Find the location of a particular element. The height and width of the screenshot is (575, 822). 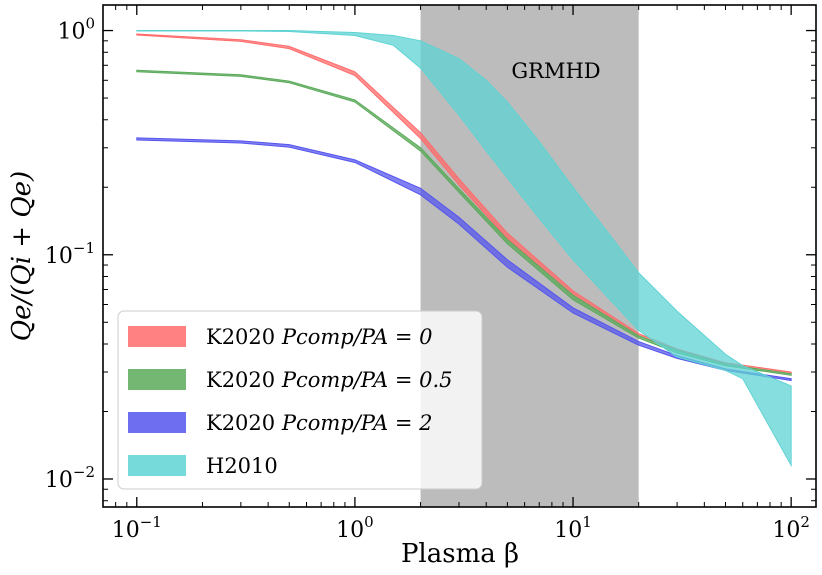

x-tick-label-0: 10⁻¹ is located at coordinates (137, 528).